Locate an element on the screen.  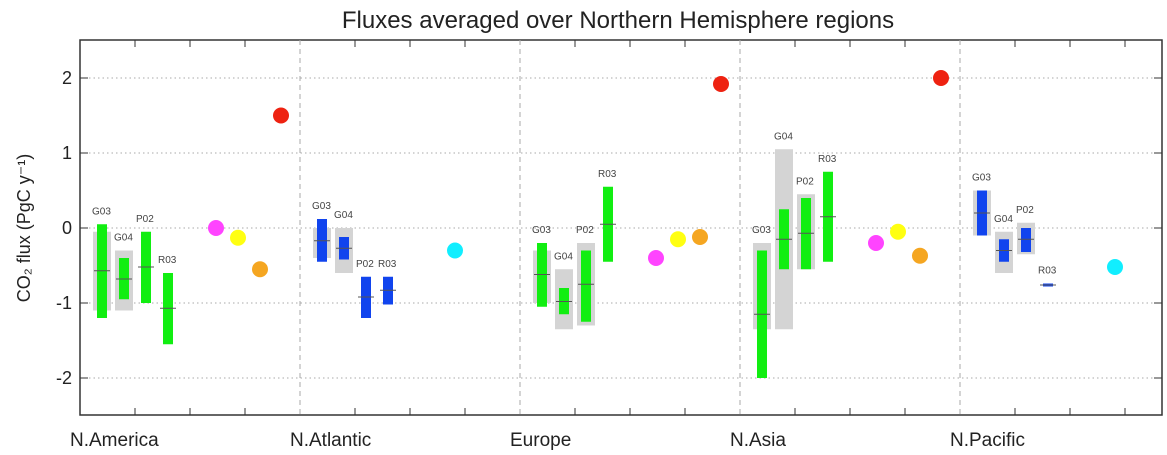
region-label: N.Pacific is located at coordinates (987, 440).